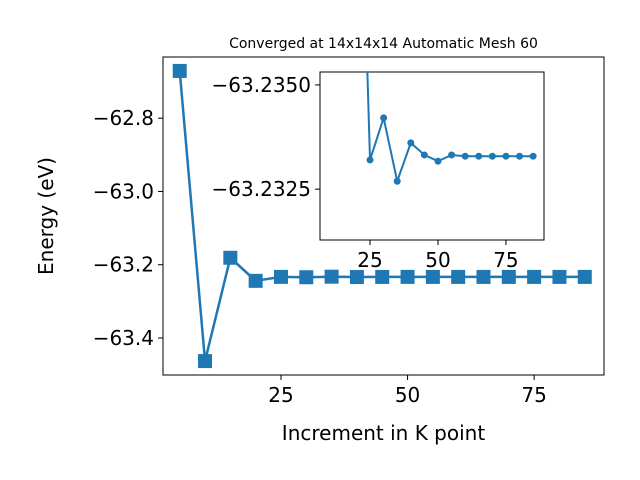  Describe the element at coordinates (261, 85) in the screenshot. I see `y-tick-label: −63.2350` at that location.